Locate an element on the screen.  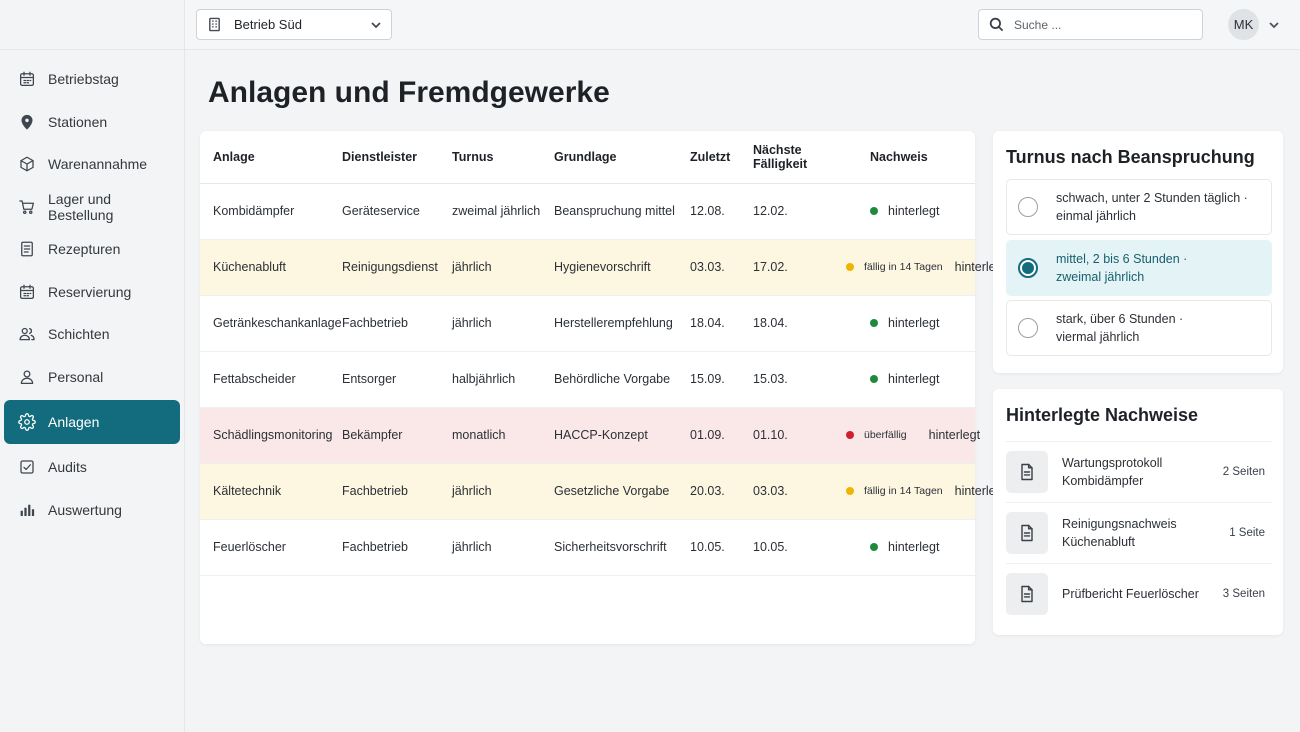
nachweis-item: Wartungsprotokoll Kombidämpfer 2 Seiten is located at coordinates (1139, 471).